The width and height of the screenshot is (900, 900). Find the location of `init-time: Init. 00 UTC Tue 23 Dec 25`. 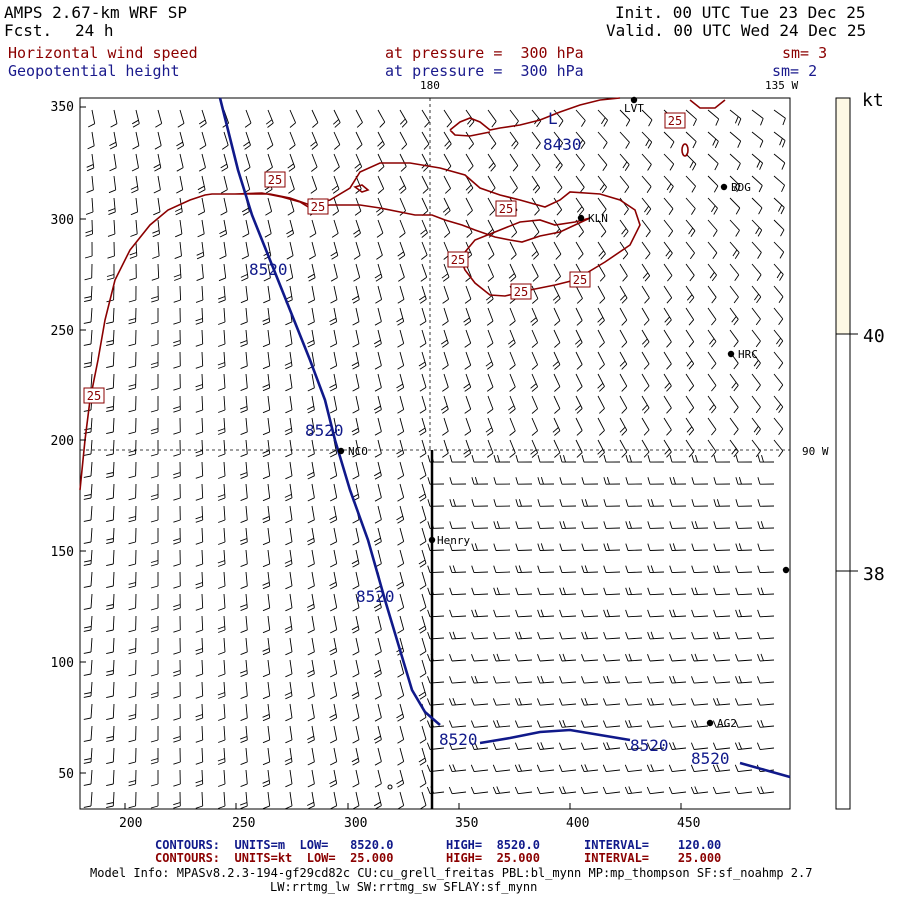

init-time: Init. 00 UTC Tue 23 Dec 25 is located at coordinates (740, 12).